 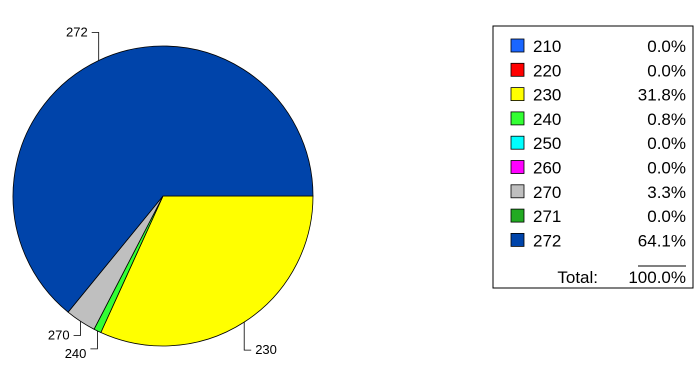 I want to click on legend-label-230: 230, so click(x=547, y=95).